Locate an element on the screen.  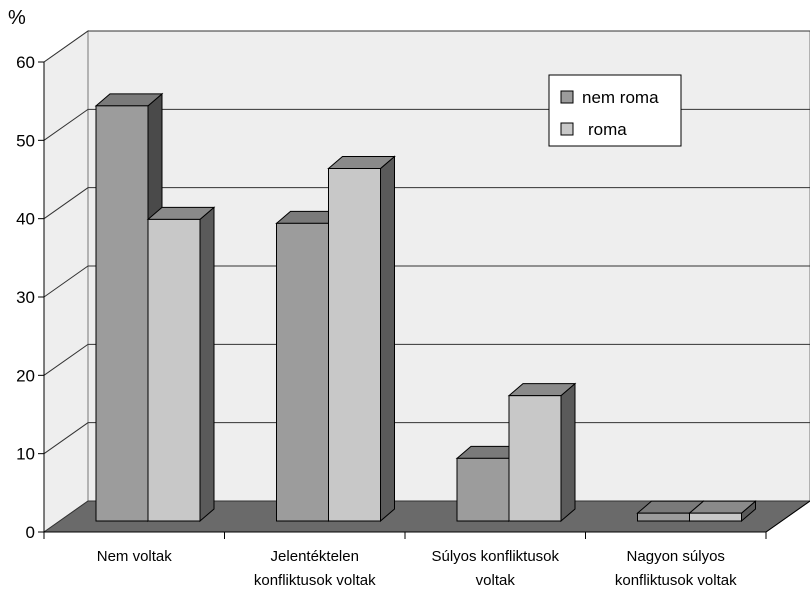
x-category-label: voltak is located at coordinates (496, 580).